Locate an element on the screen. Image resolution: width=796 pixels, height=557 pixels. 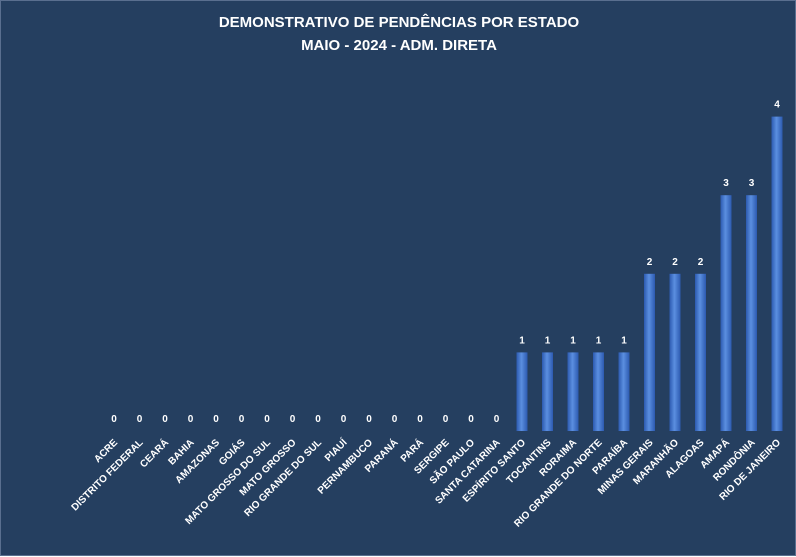
chart-subtitle: MAIO - 2024 - ADM. DIRETA is located at coordinates (399, 45).